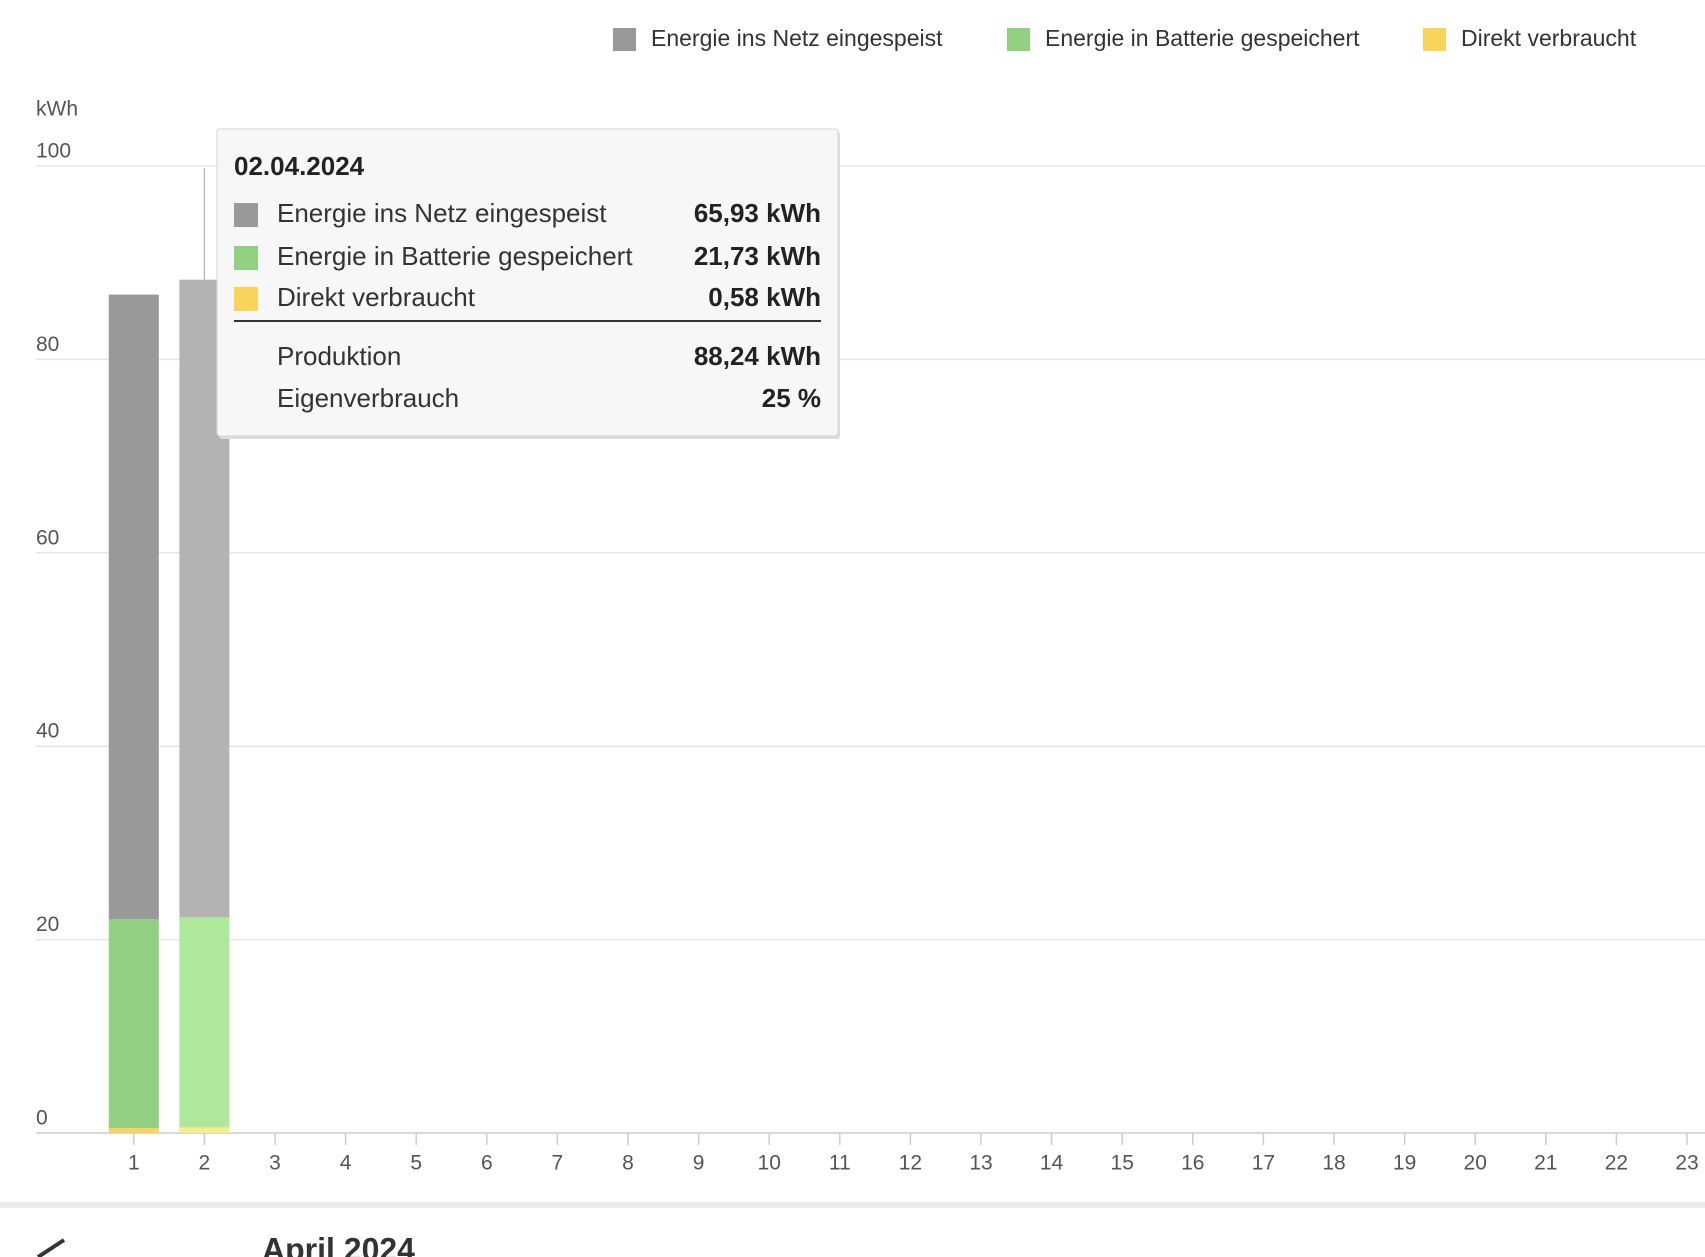 The width and height of the screenshot is (1705, 1257). I want to click on x-tick-label: 9, so click(699, 1163).